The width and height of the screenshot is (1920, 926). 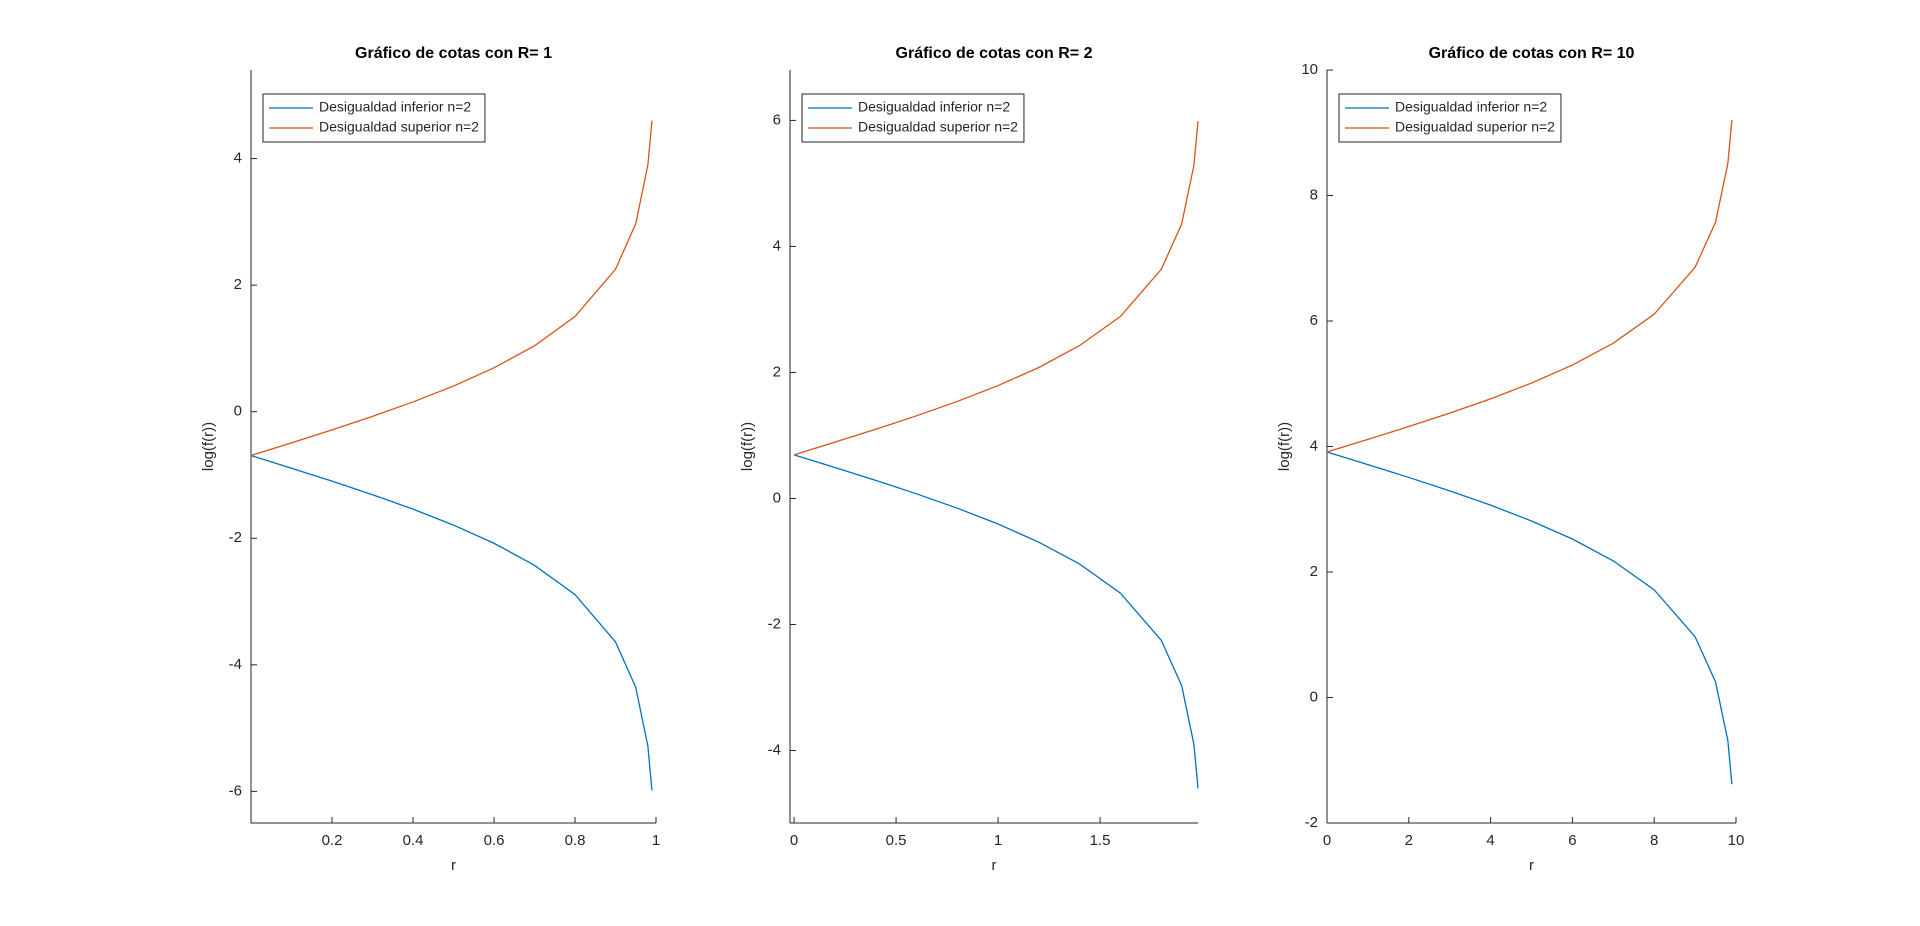 What do you see at coordinates (1314, 194) in the screenshot?
I see `y-tick-label: 8` at bounding box center [1314, 194].